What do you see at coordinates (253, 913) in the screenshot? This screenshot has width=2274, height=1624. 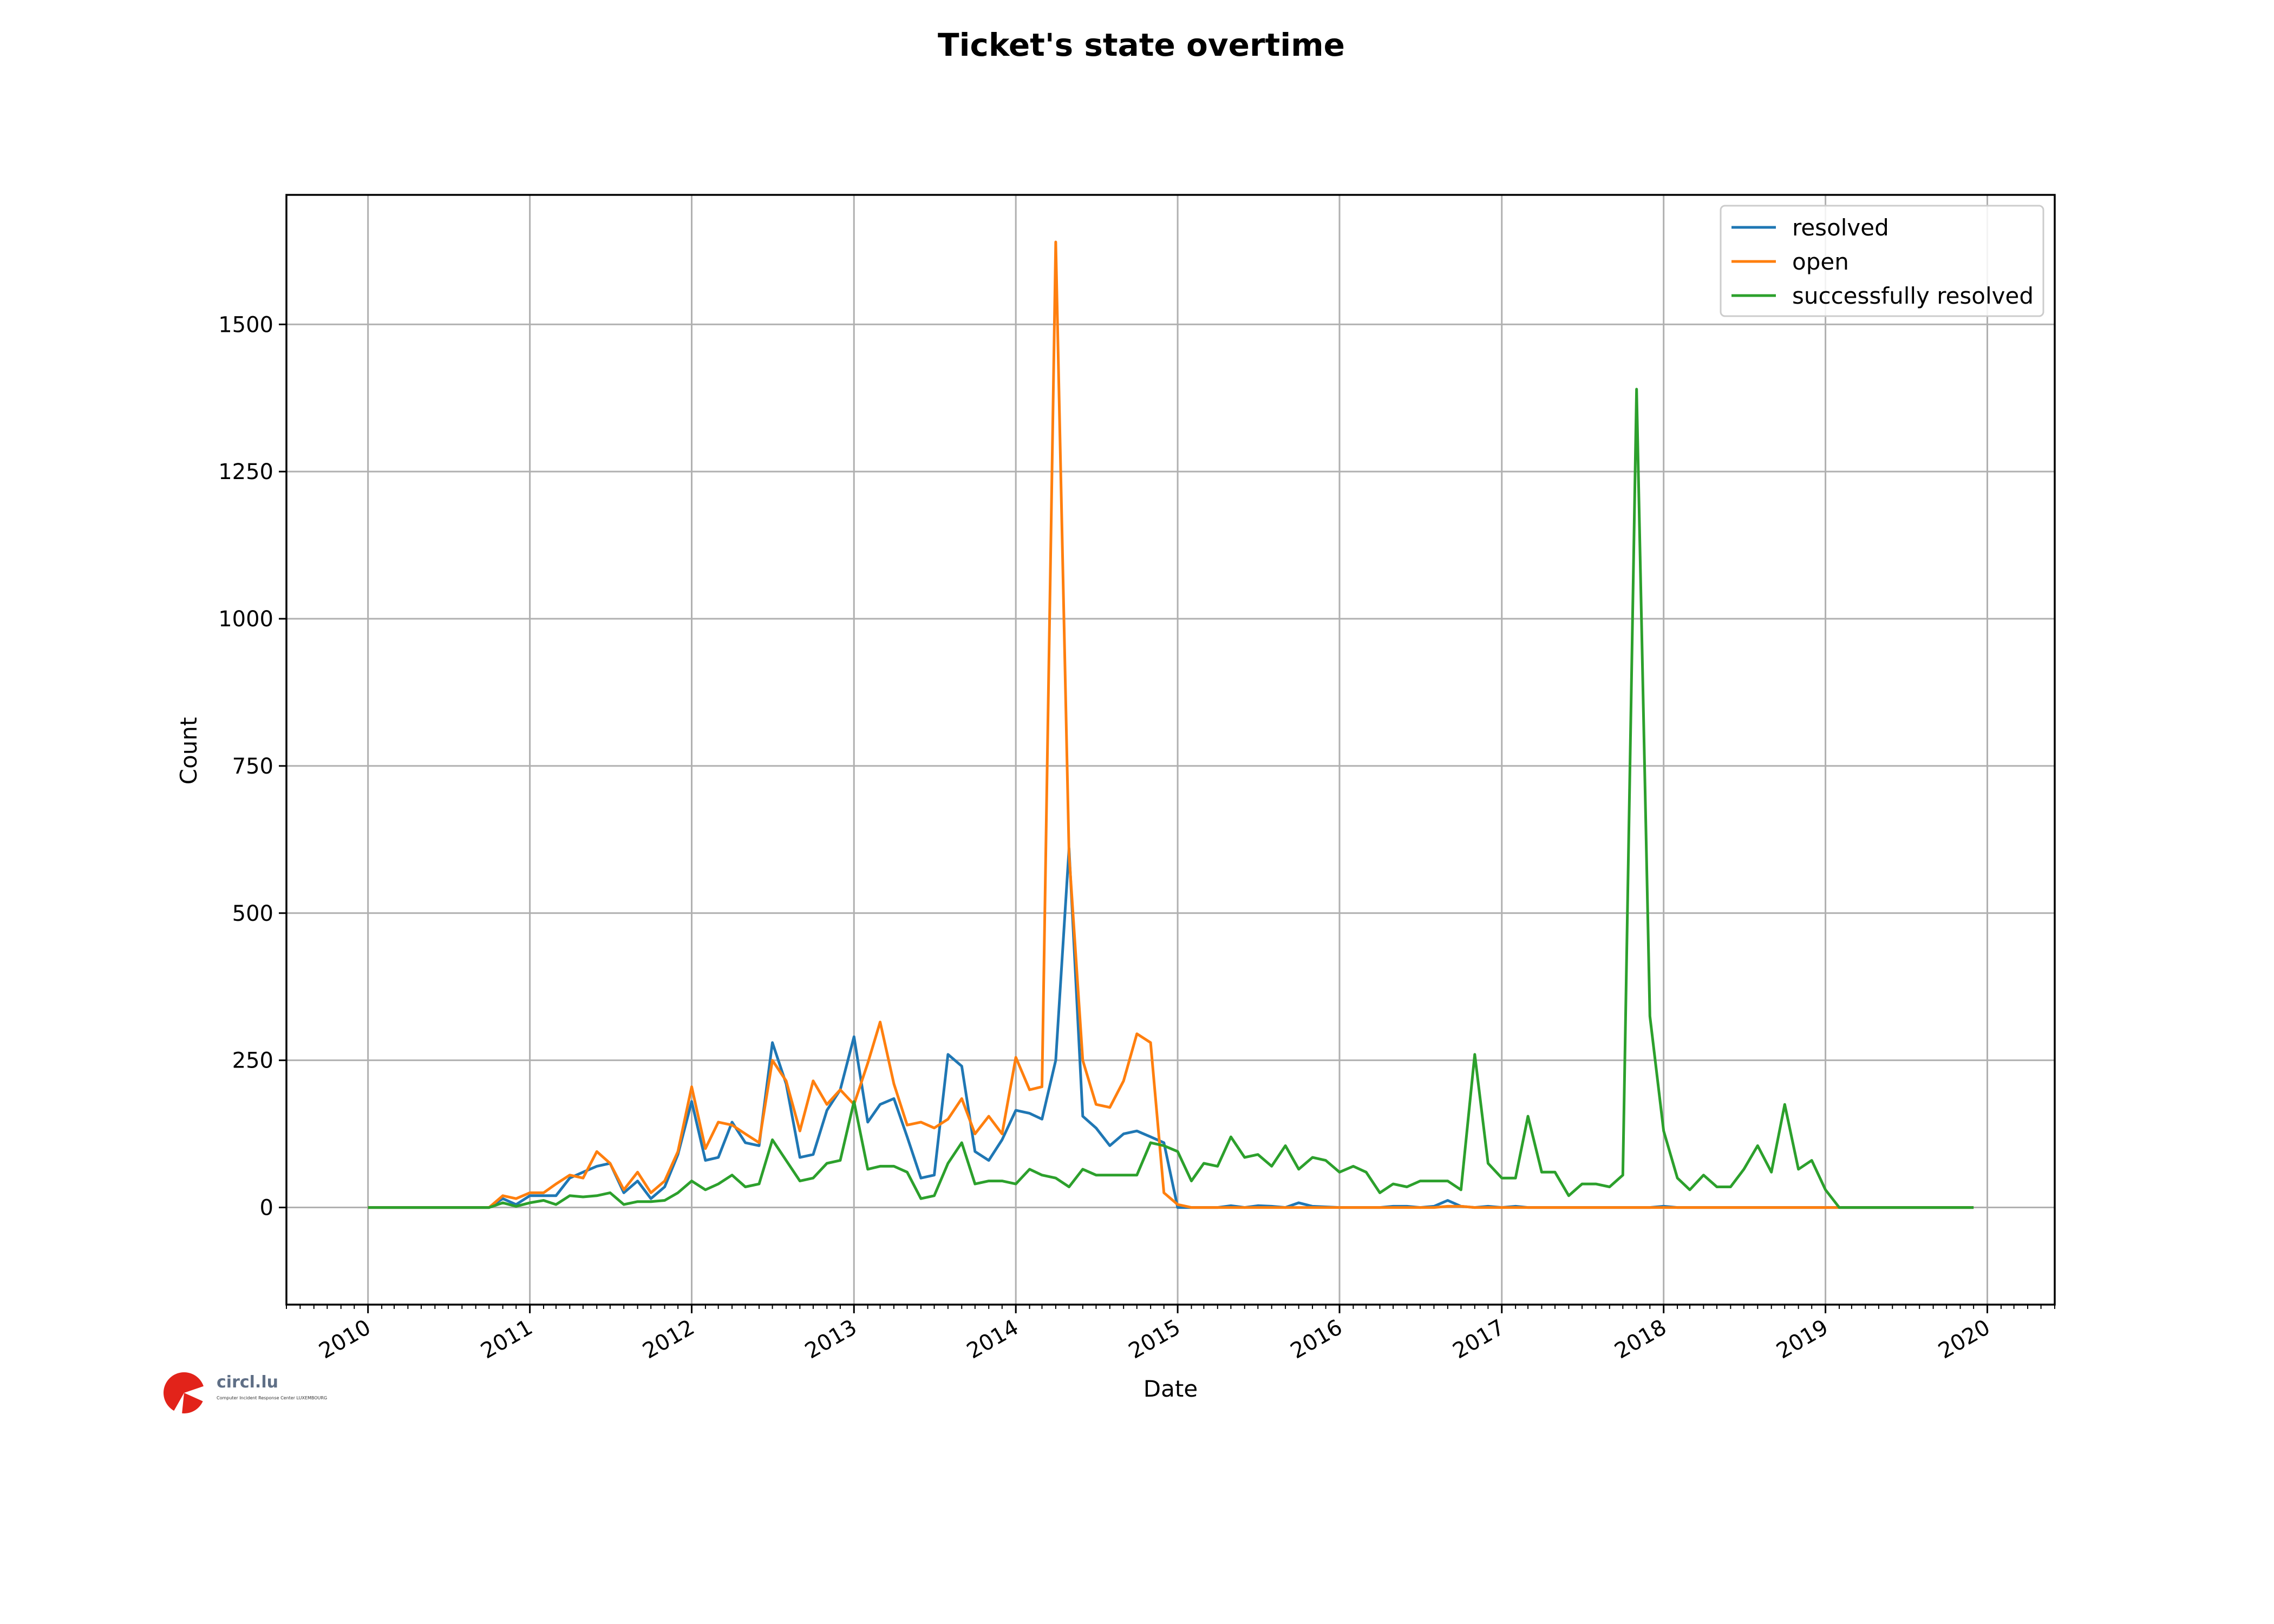 I see `y-tick-label: 500` at bounding box center [253, 913].